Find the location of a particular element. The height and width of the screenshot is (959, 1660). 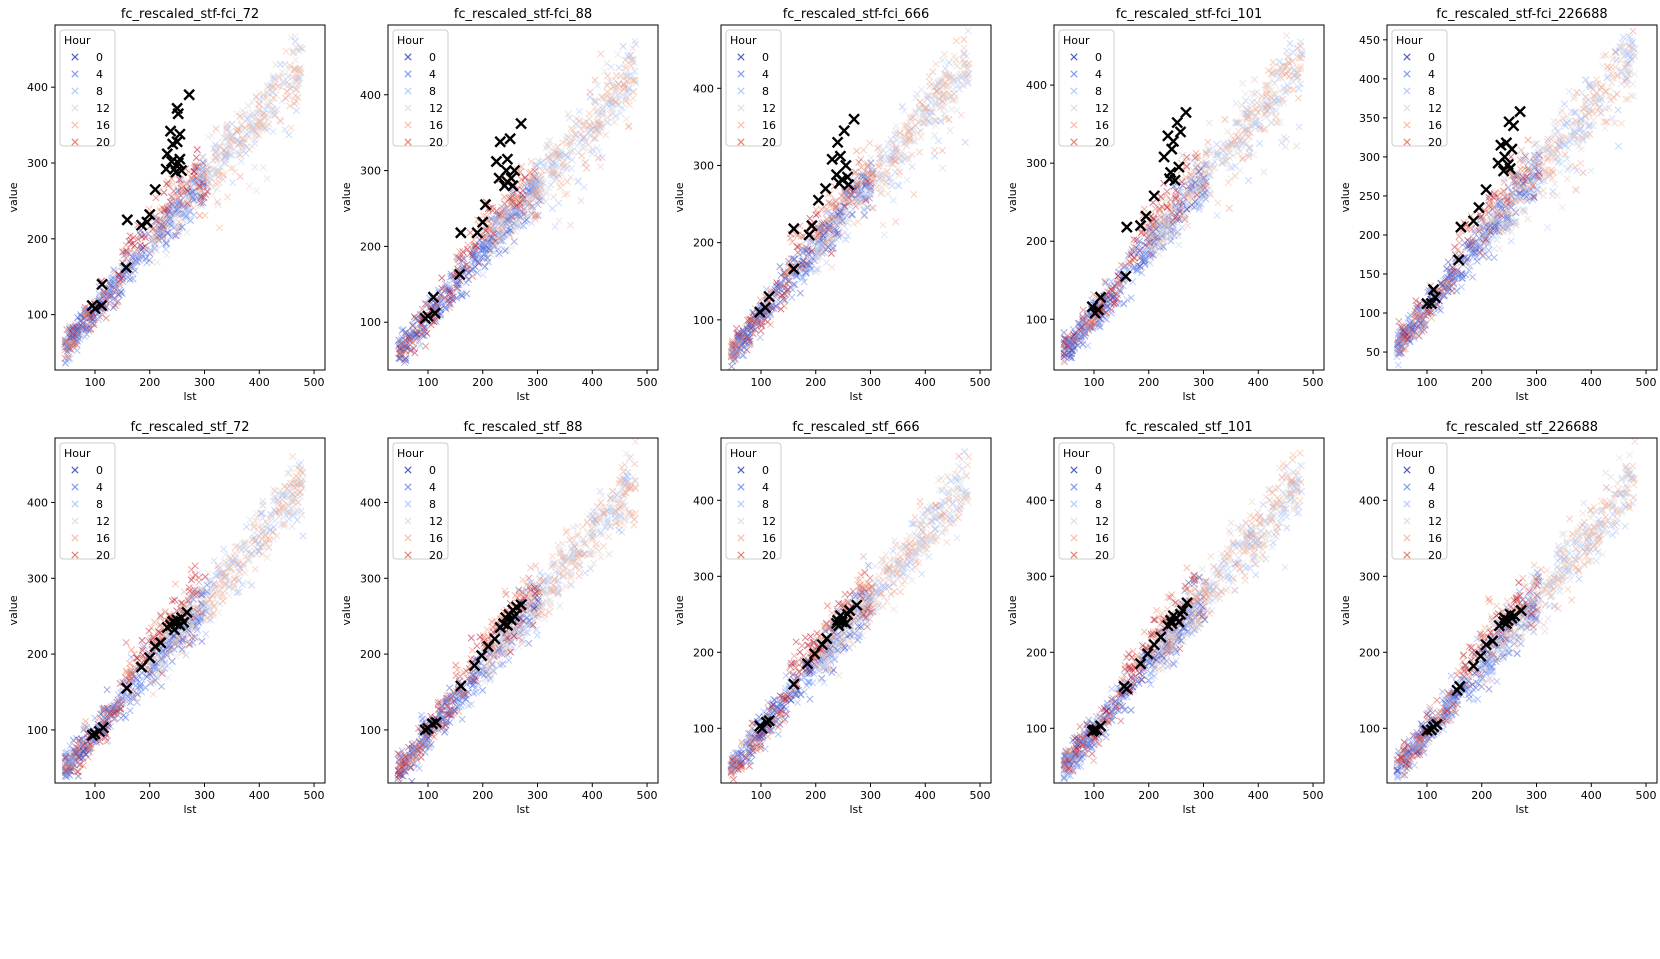

legend-title: Hour is located at coordinates (410, 40).